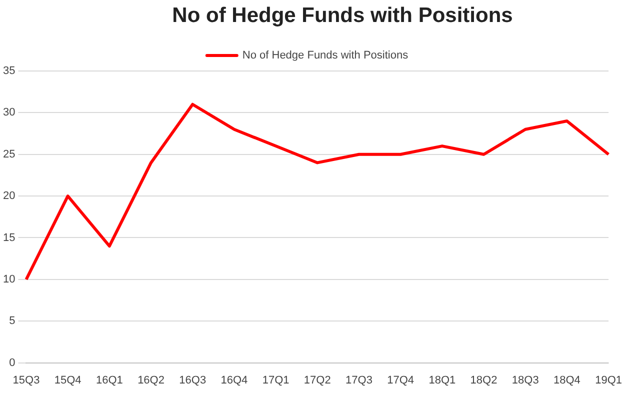 This screenshot has width=625, height=395. Describe the element at coordinates (9, 238) in the screenshot. I see `y-tick-label: 15` at that location.